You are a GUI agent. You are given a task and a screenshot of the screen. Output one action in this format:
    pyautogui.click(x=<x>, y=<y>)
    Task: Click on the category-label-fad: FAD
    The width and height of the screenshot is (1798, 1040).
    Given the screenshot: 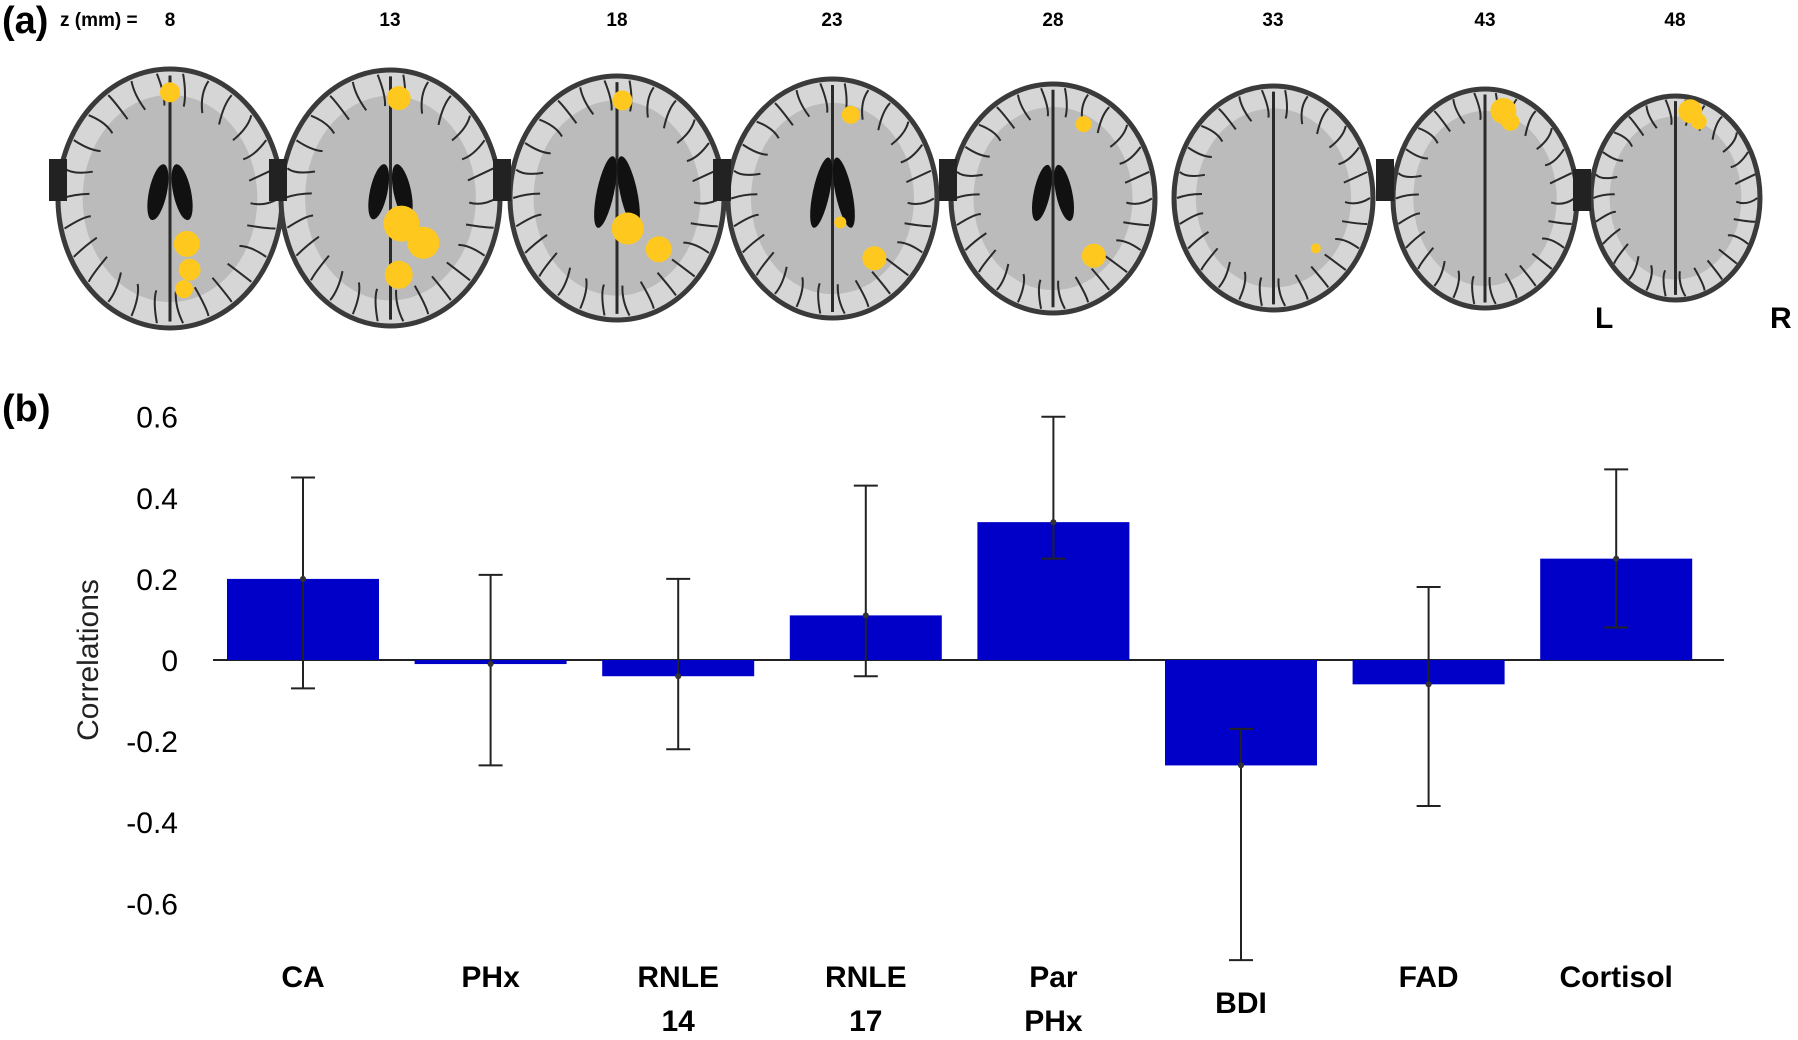 What is the action you would take?
    pyautogui.click(x=1429, y=977)
    